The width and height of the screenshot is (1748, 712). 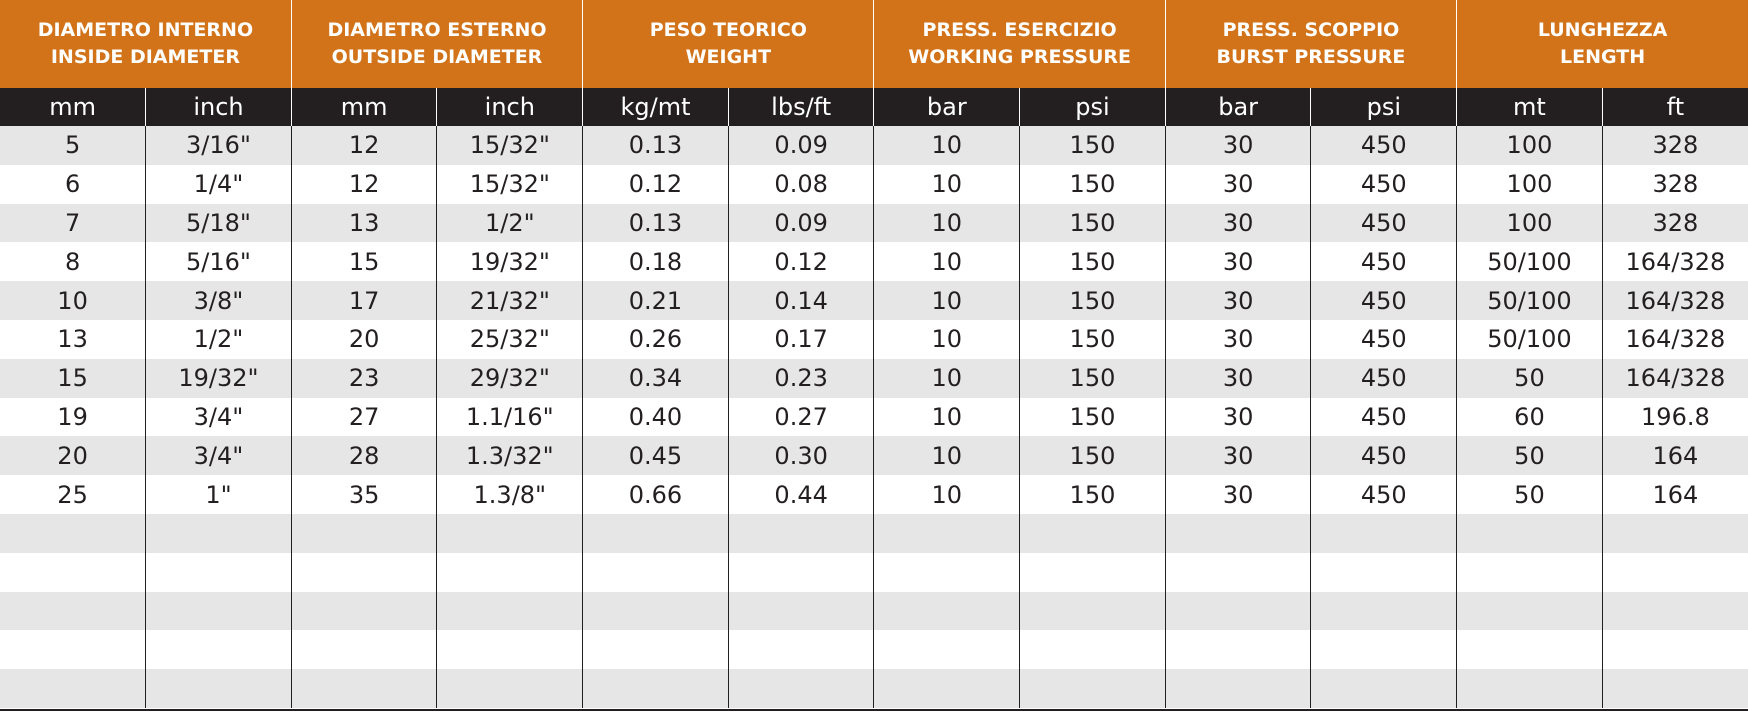 What do you see at coordinates (655, 378) in the screenshot?
I see `table-cell: 0.34` at bounding box center [655, 378].